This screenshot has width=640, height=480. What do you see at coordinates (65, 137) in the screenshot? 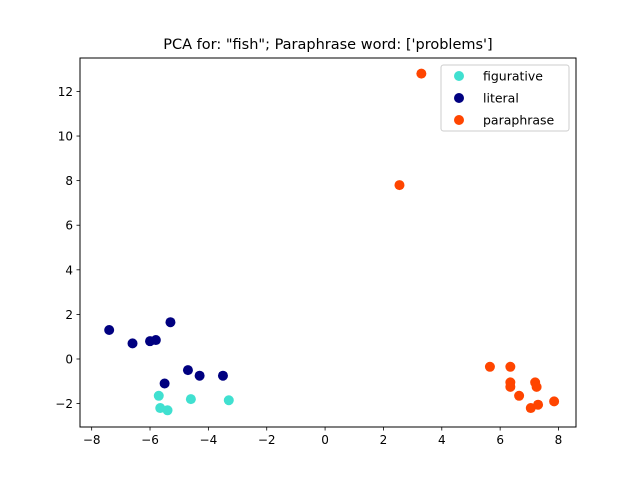
I see `y-tick-label: 10` at bounding box center [65, 137].